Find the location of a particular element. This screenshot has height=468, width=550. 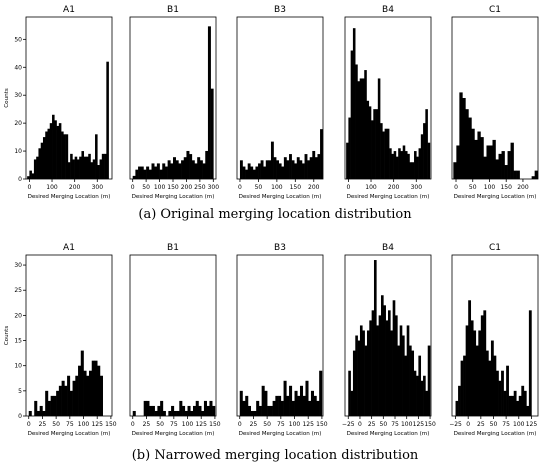

y-tick-label: 20 is located at coordinates (18, 123).